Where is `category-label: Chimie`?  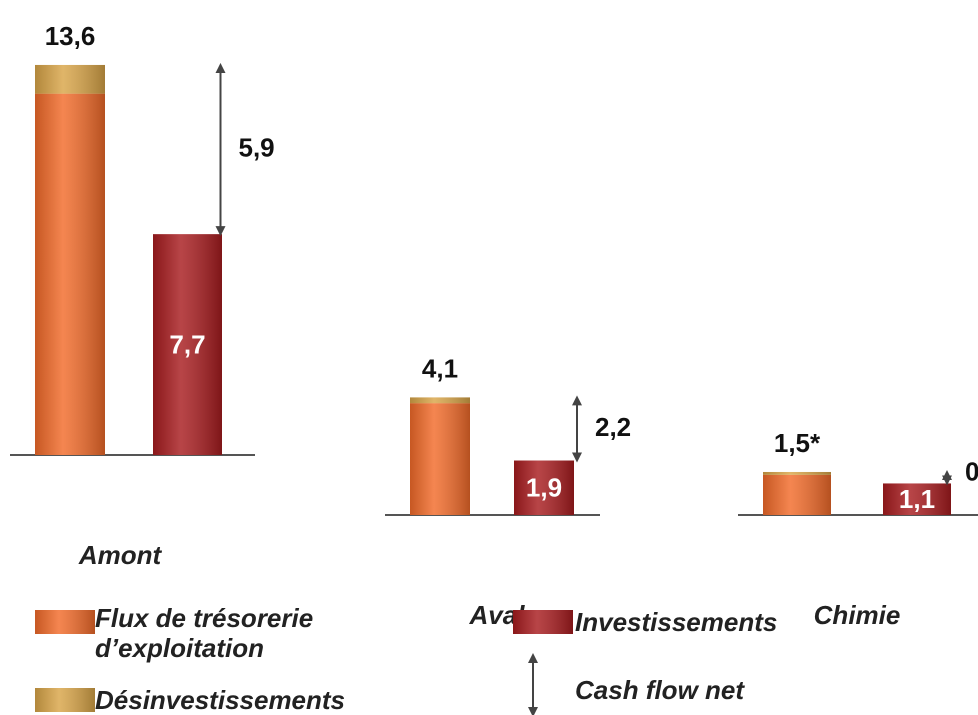
category-label: Chimie is located at coordinates (857, 615).